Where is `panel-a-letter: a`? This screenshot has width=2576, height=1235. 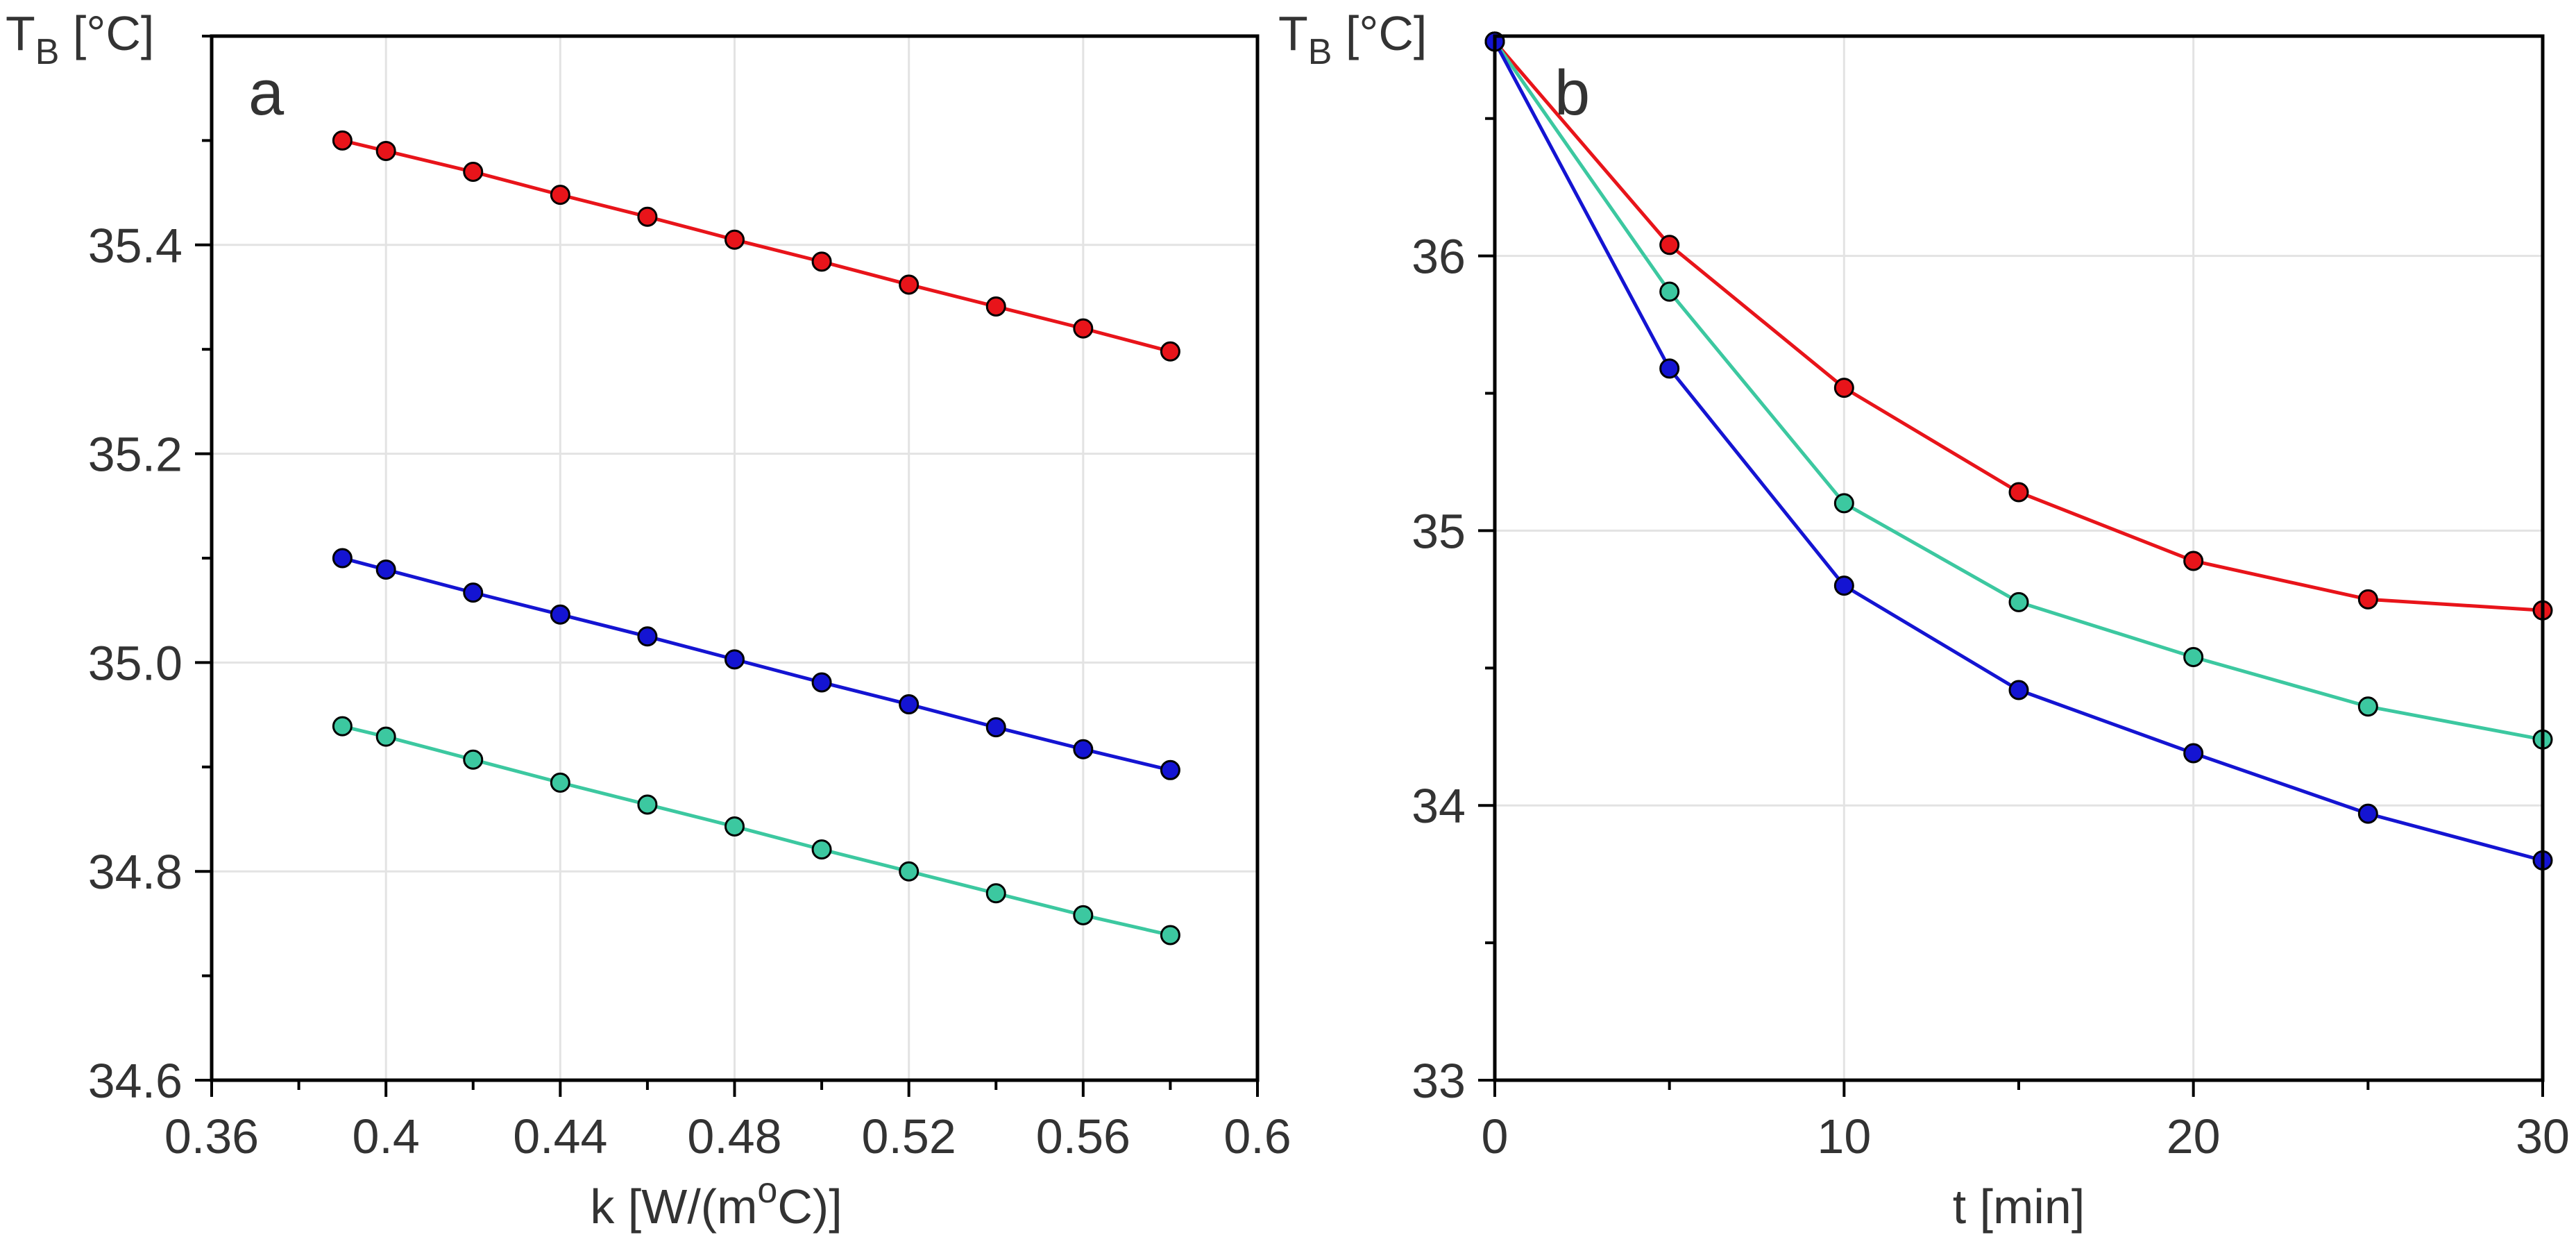
panel-a-letter: a is located at coordinates (266, 93).